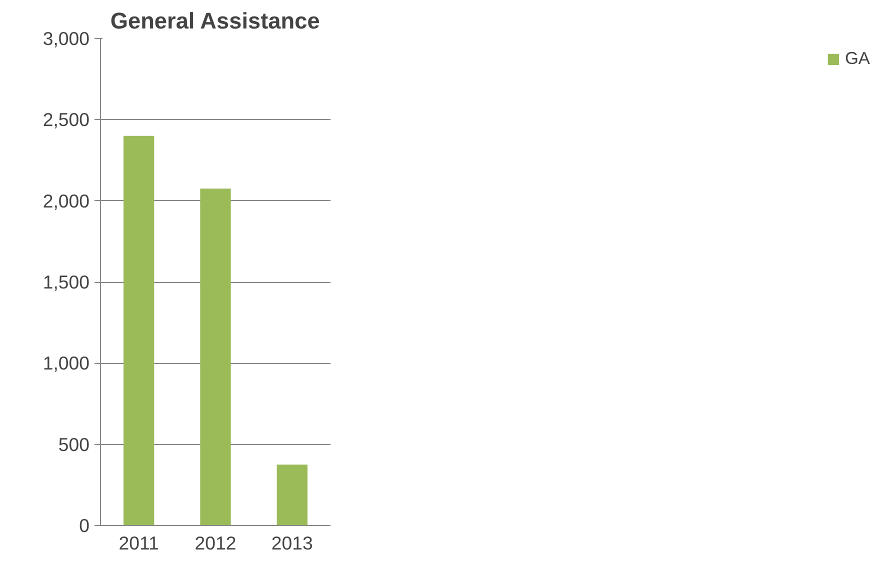 The image size is (886, 579). I want to click on legend-label: GA, so click(857, 58).